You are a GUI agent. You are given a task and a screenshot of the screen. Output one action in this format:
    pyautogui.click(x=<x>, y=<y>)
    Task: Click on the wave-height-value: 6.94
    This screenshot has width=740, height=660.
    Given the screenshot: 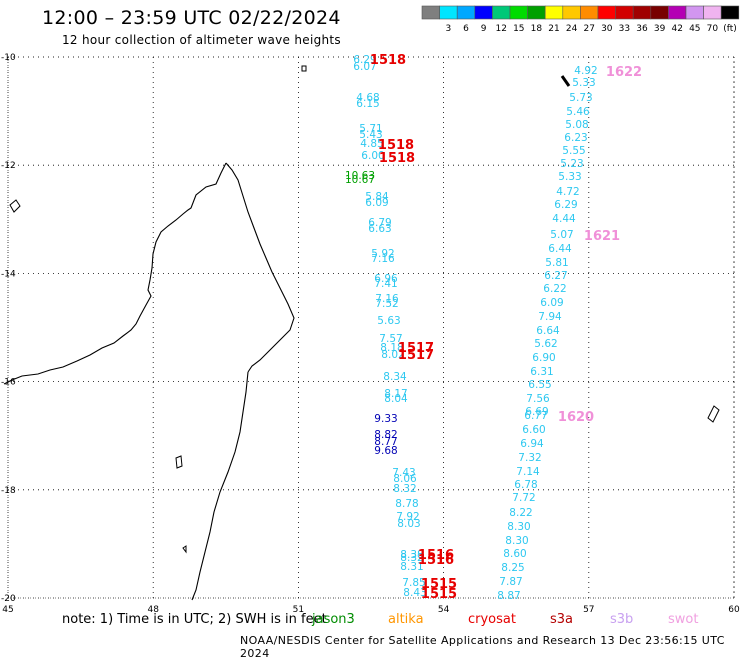 What is the action you would take?
    pyautogui.click(x=532, y=444)
    